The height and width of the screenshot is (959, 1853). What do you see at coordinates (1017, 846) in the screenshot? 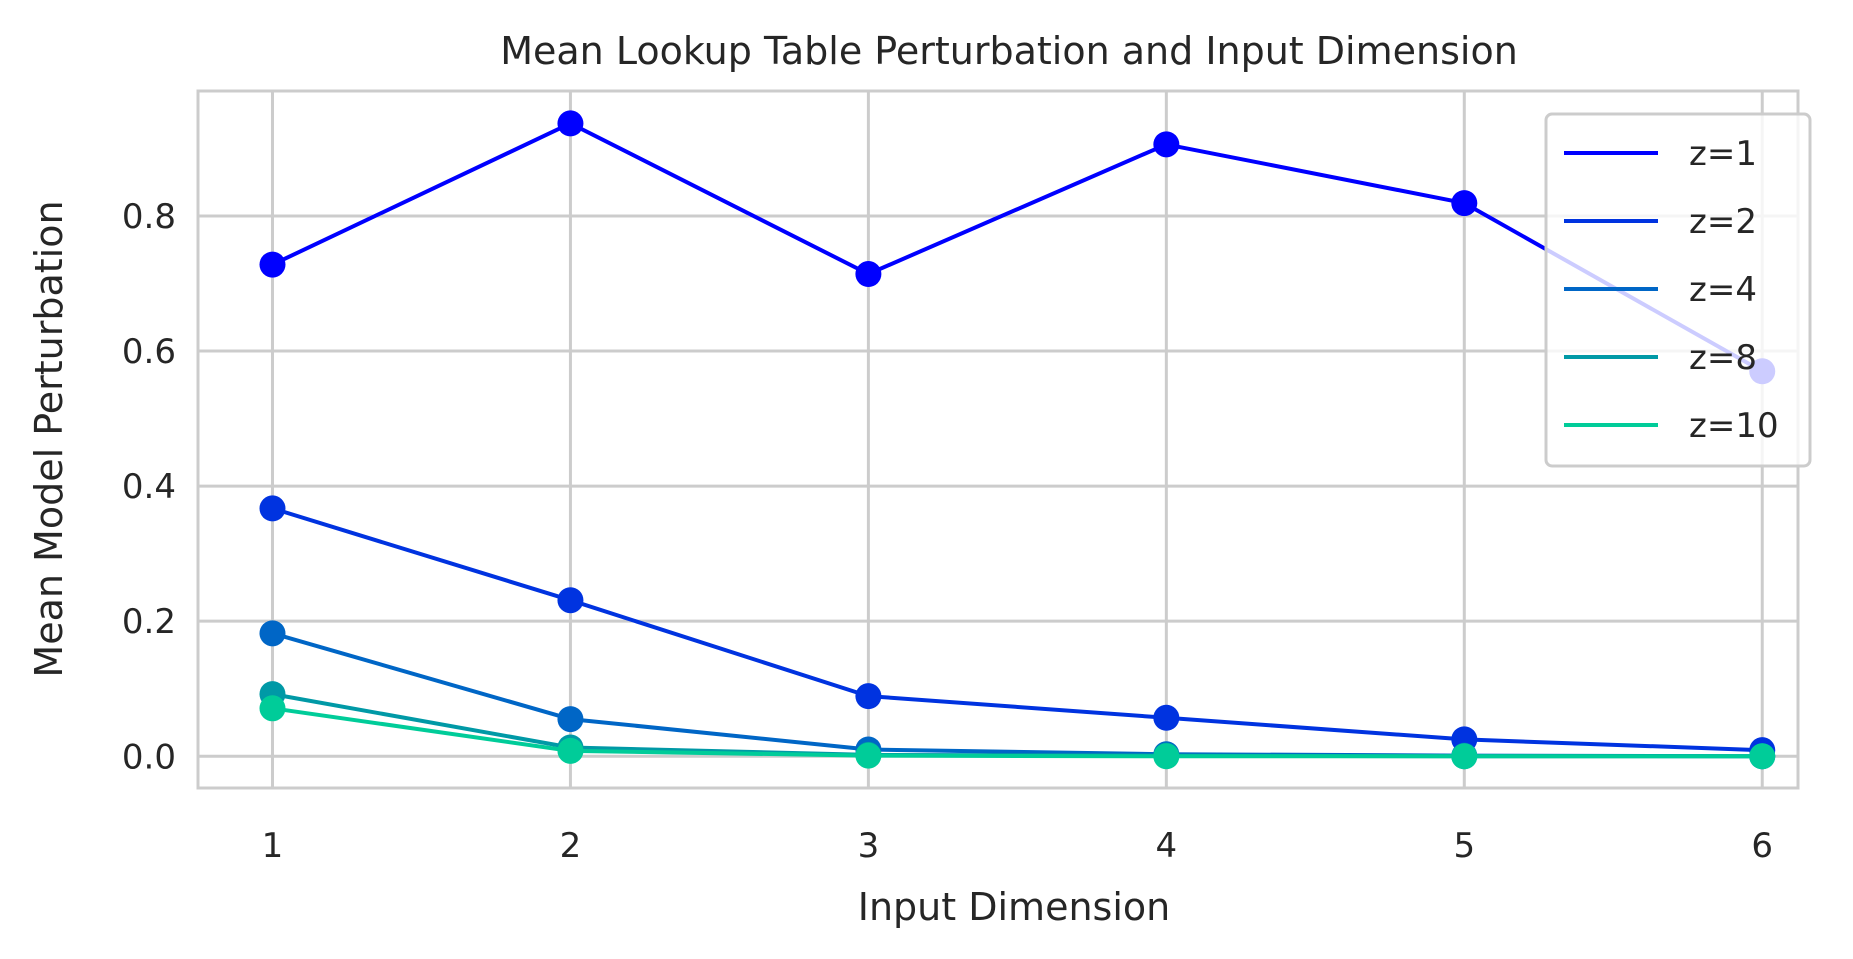
I see `x-axis-ticks: 1 2 3 4 5 6` at bounding box center [1017, 846].